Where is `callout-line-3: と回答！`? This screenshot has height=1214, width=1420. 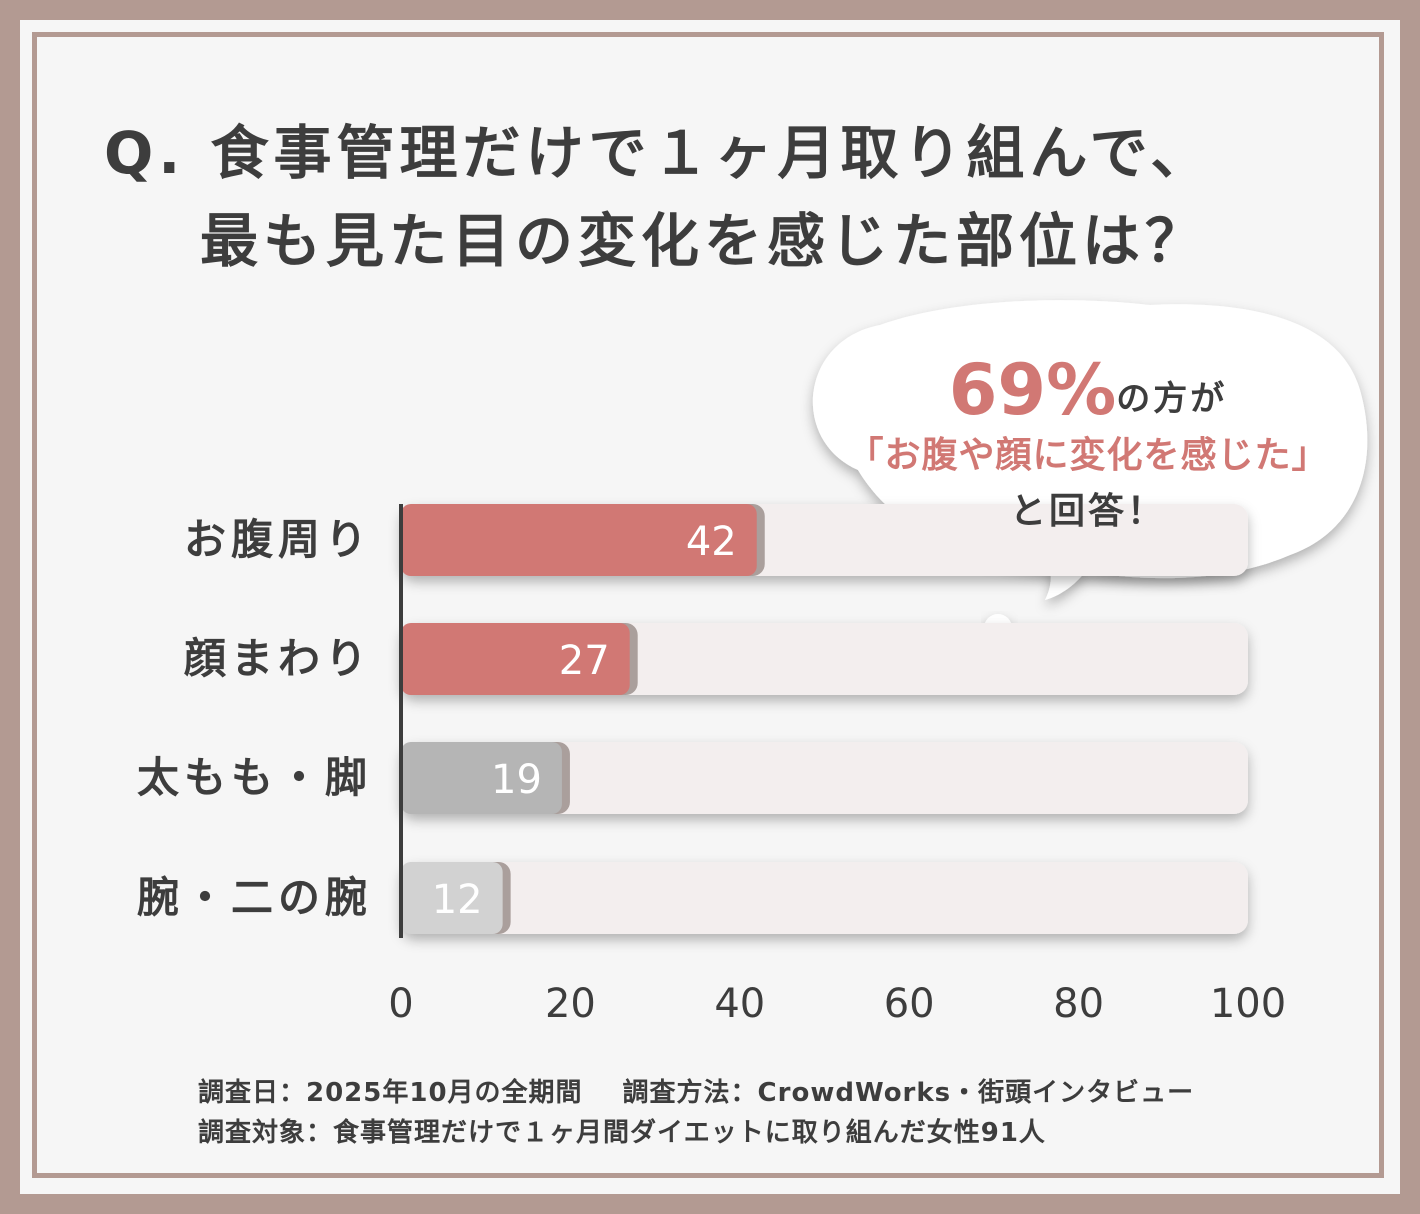
callout-line-3: と回答！ is located at coordinates (1087, 511).